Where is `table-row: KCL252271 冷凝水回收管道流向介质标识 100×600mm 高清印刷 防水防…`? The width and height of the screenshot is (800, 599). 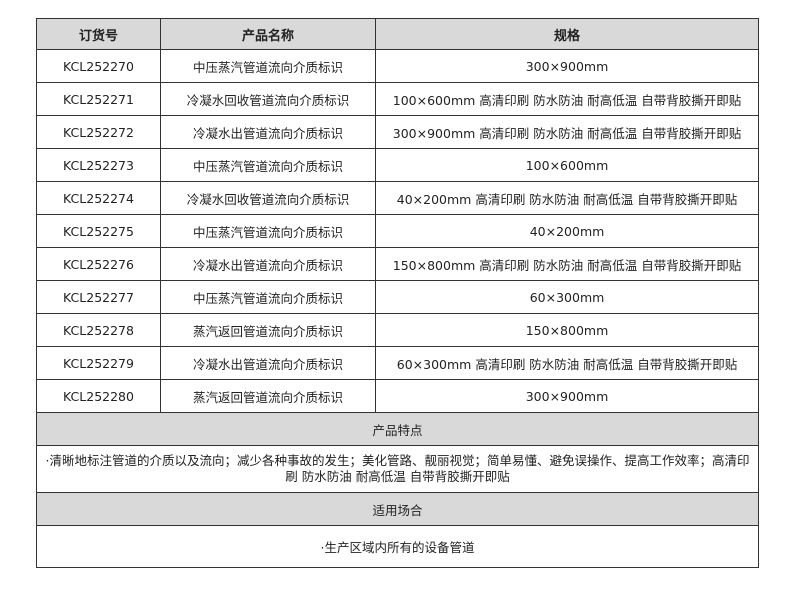 table-row: KCL252271 冷凝水回收管道流向介质标识 100×600mm 高清印刷 防水防… is located at coordinates (397, 99).